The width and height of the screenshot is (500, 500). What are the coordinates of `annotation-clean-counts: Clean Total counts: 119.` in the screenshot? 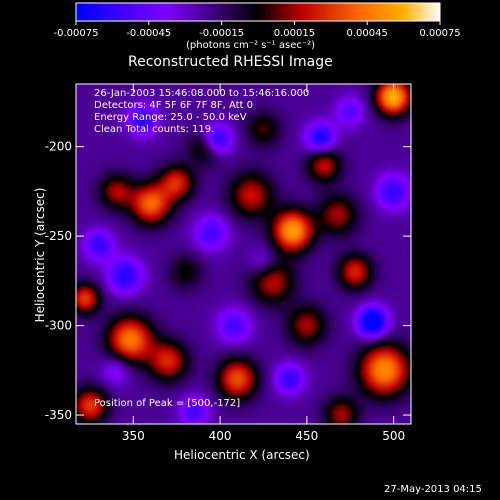 It's located at (154, 129).